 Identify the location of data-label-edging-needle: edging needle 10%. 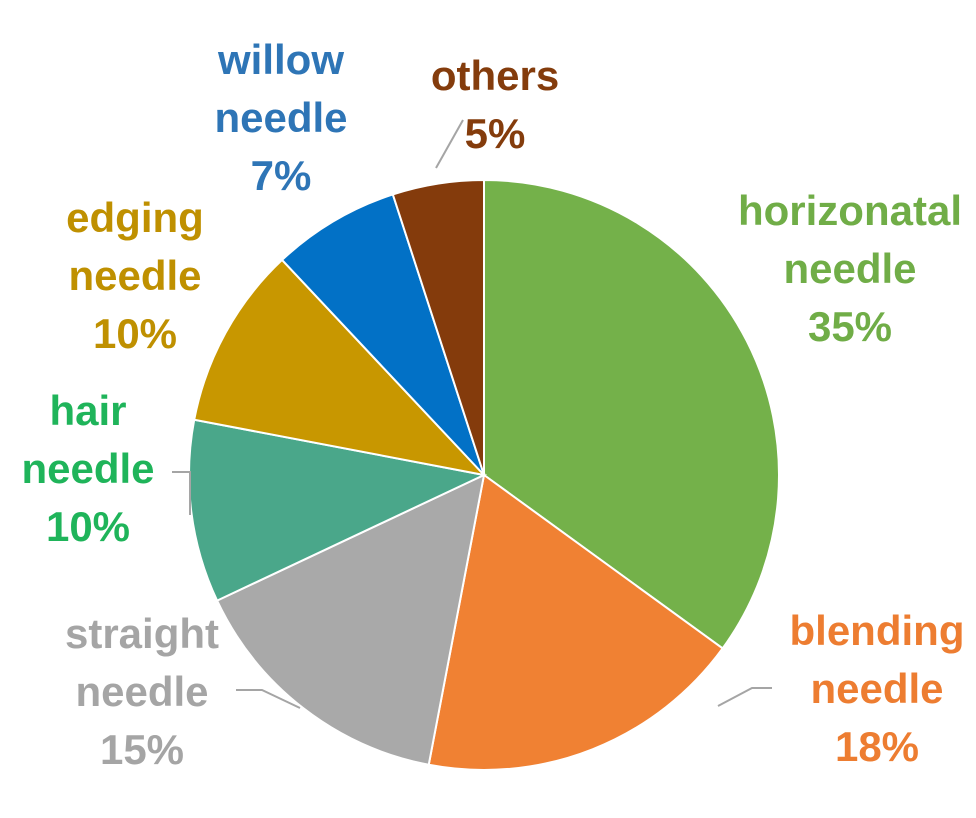
(135, 275).